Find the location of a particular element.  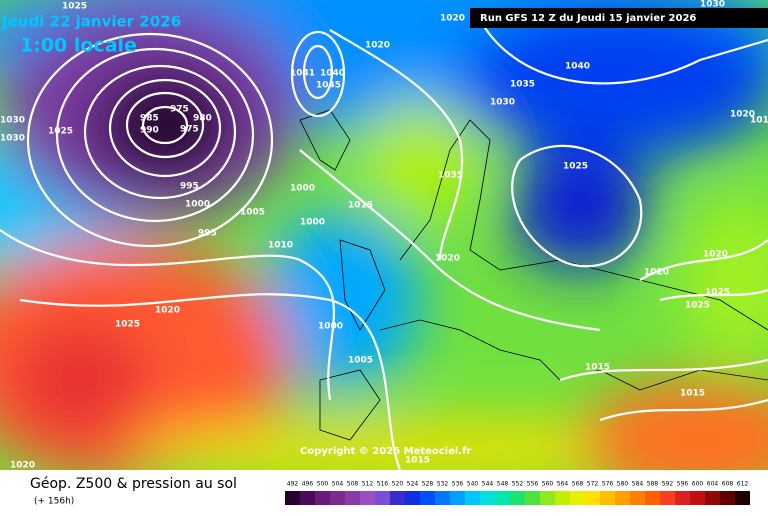

colorbar-label: 556 is located at coordinates (533, 484).